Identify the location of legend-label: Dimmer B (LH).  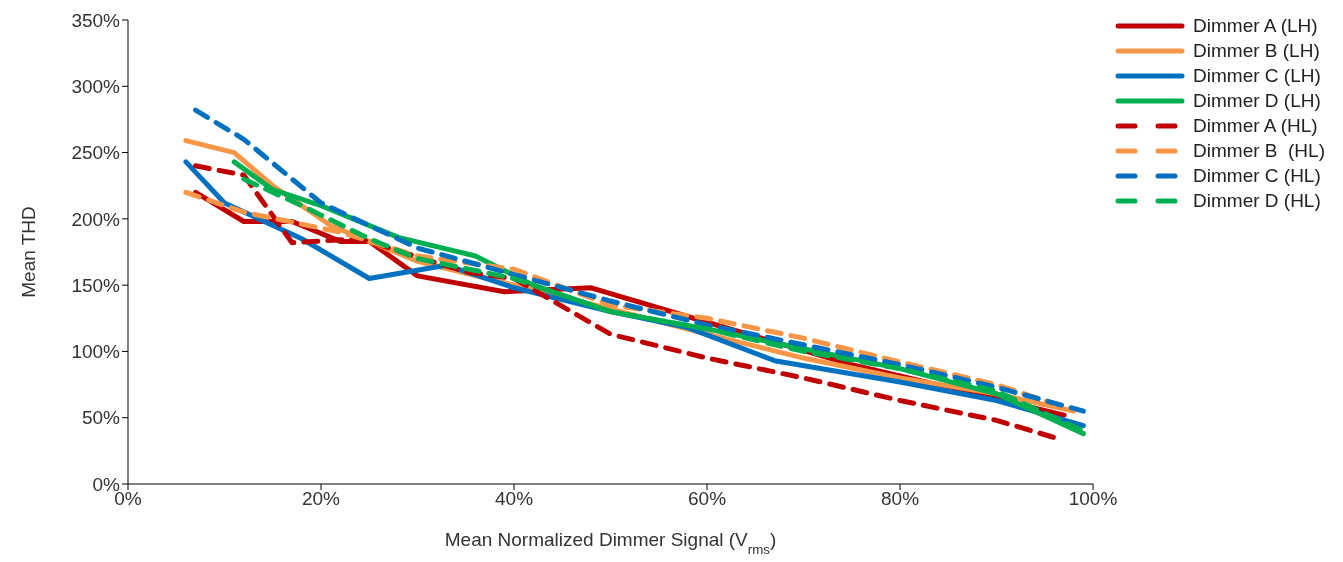
(1256, 50).